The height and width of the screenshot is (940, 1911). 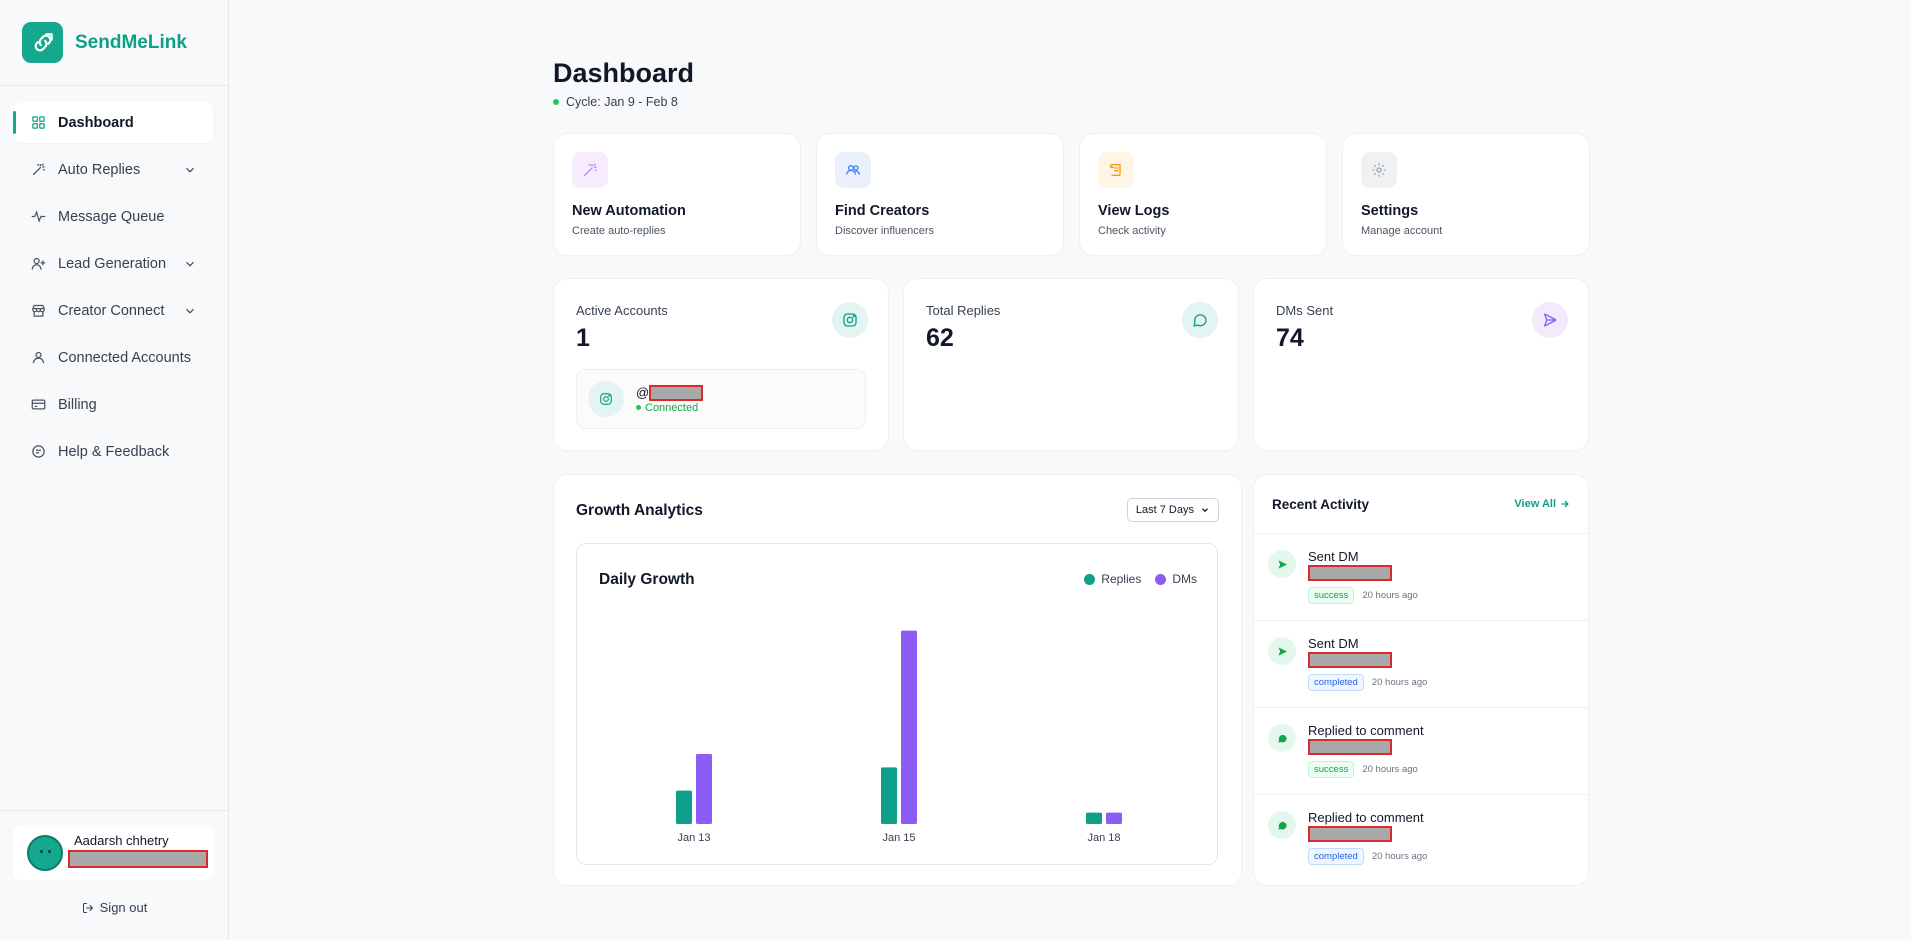 I want to click on sidebar-item-lead-generation: Lead Generation, so click(x=113, y=263).